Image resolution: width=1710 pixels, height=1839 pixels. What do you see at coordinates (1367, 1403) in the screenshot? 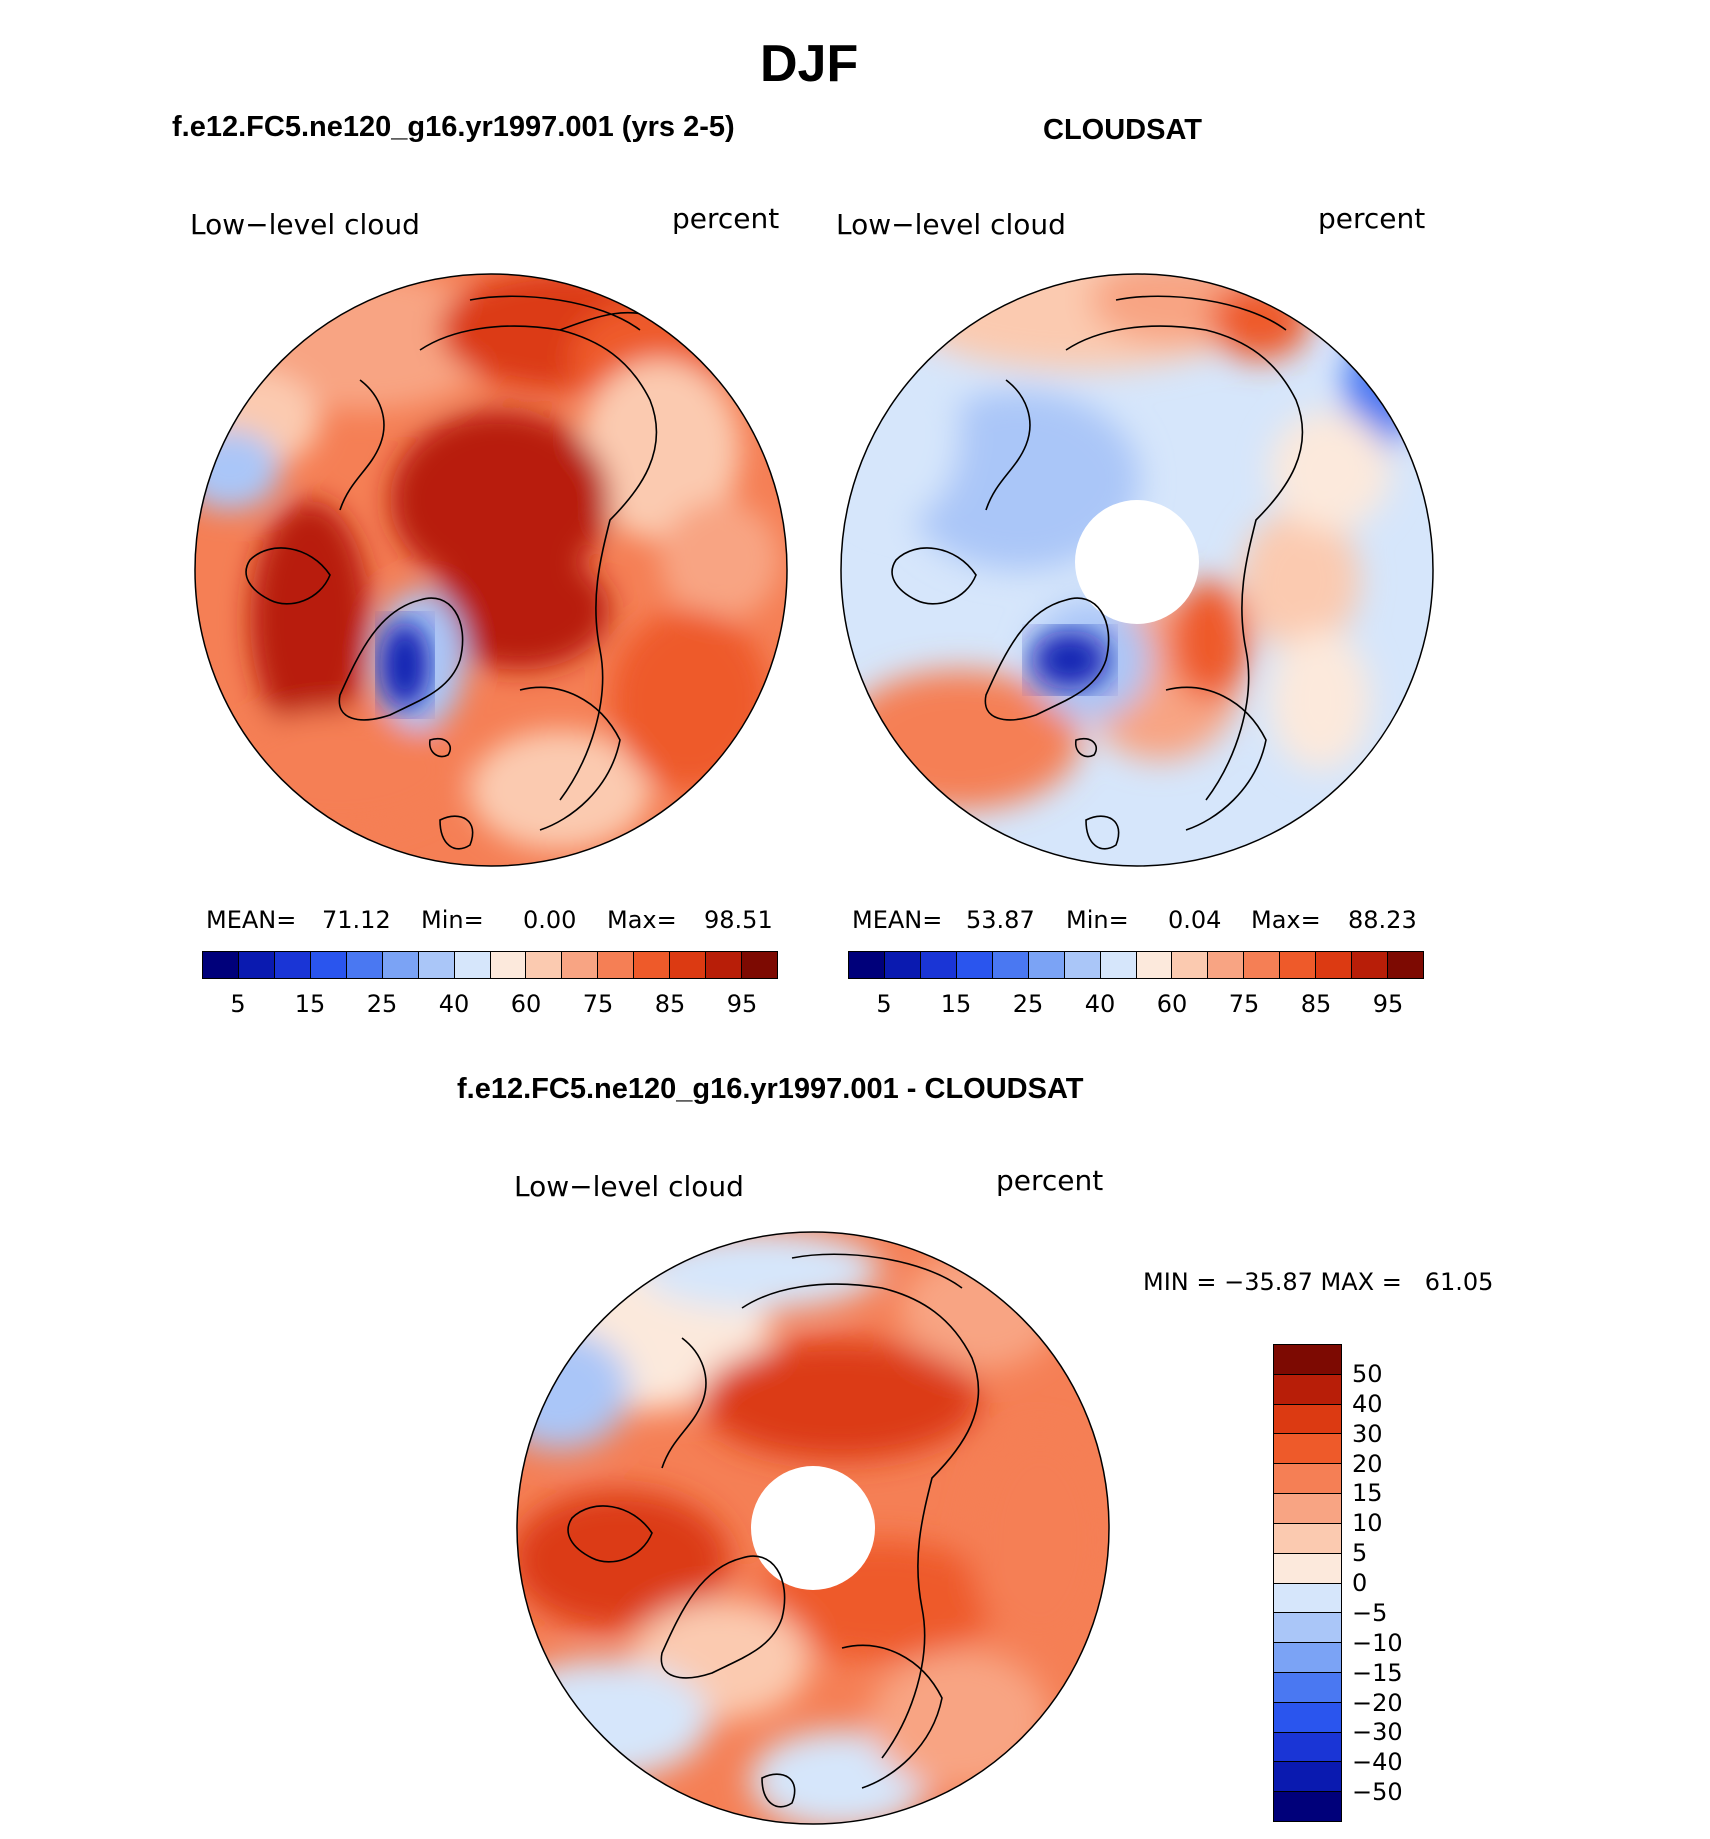
I see `colorbar-tick-label: 40` at bounding box center [1367, 1403].